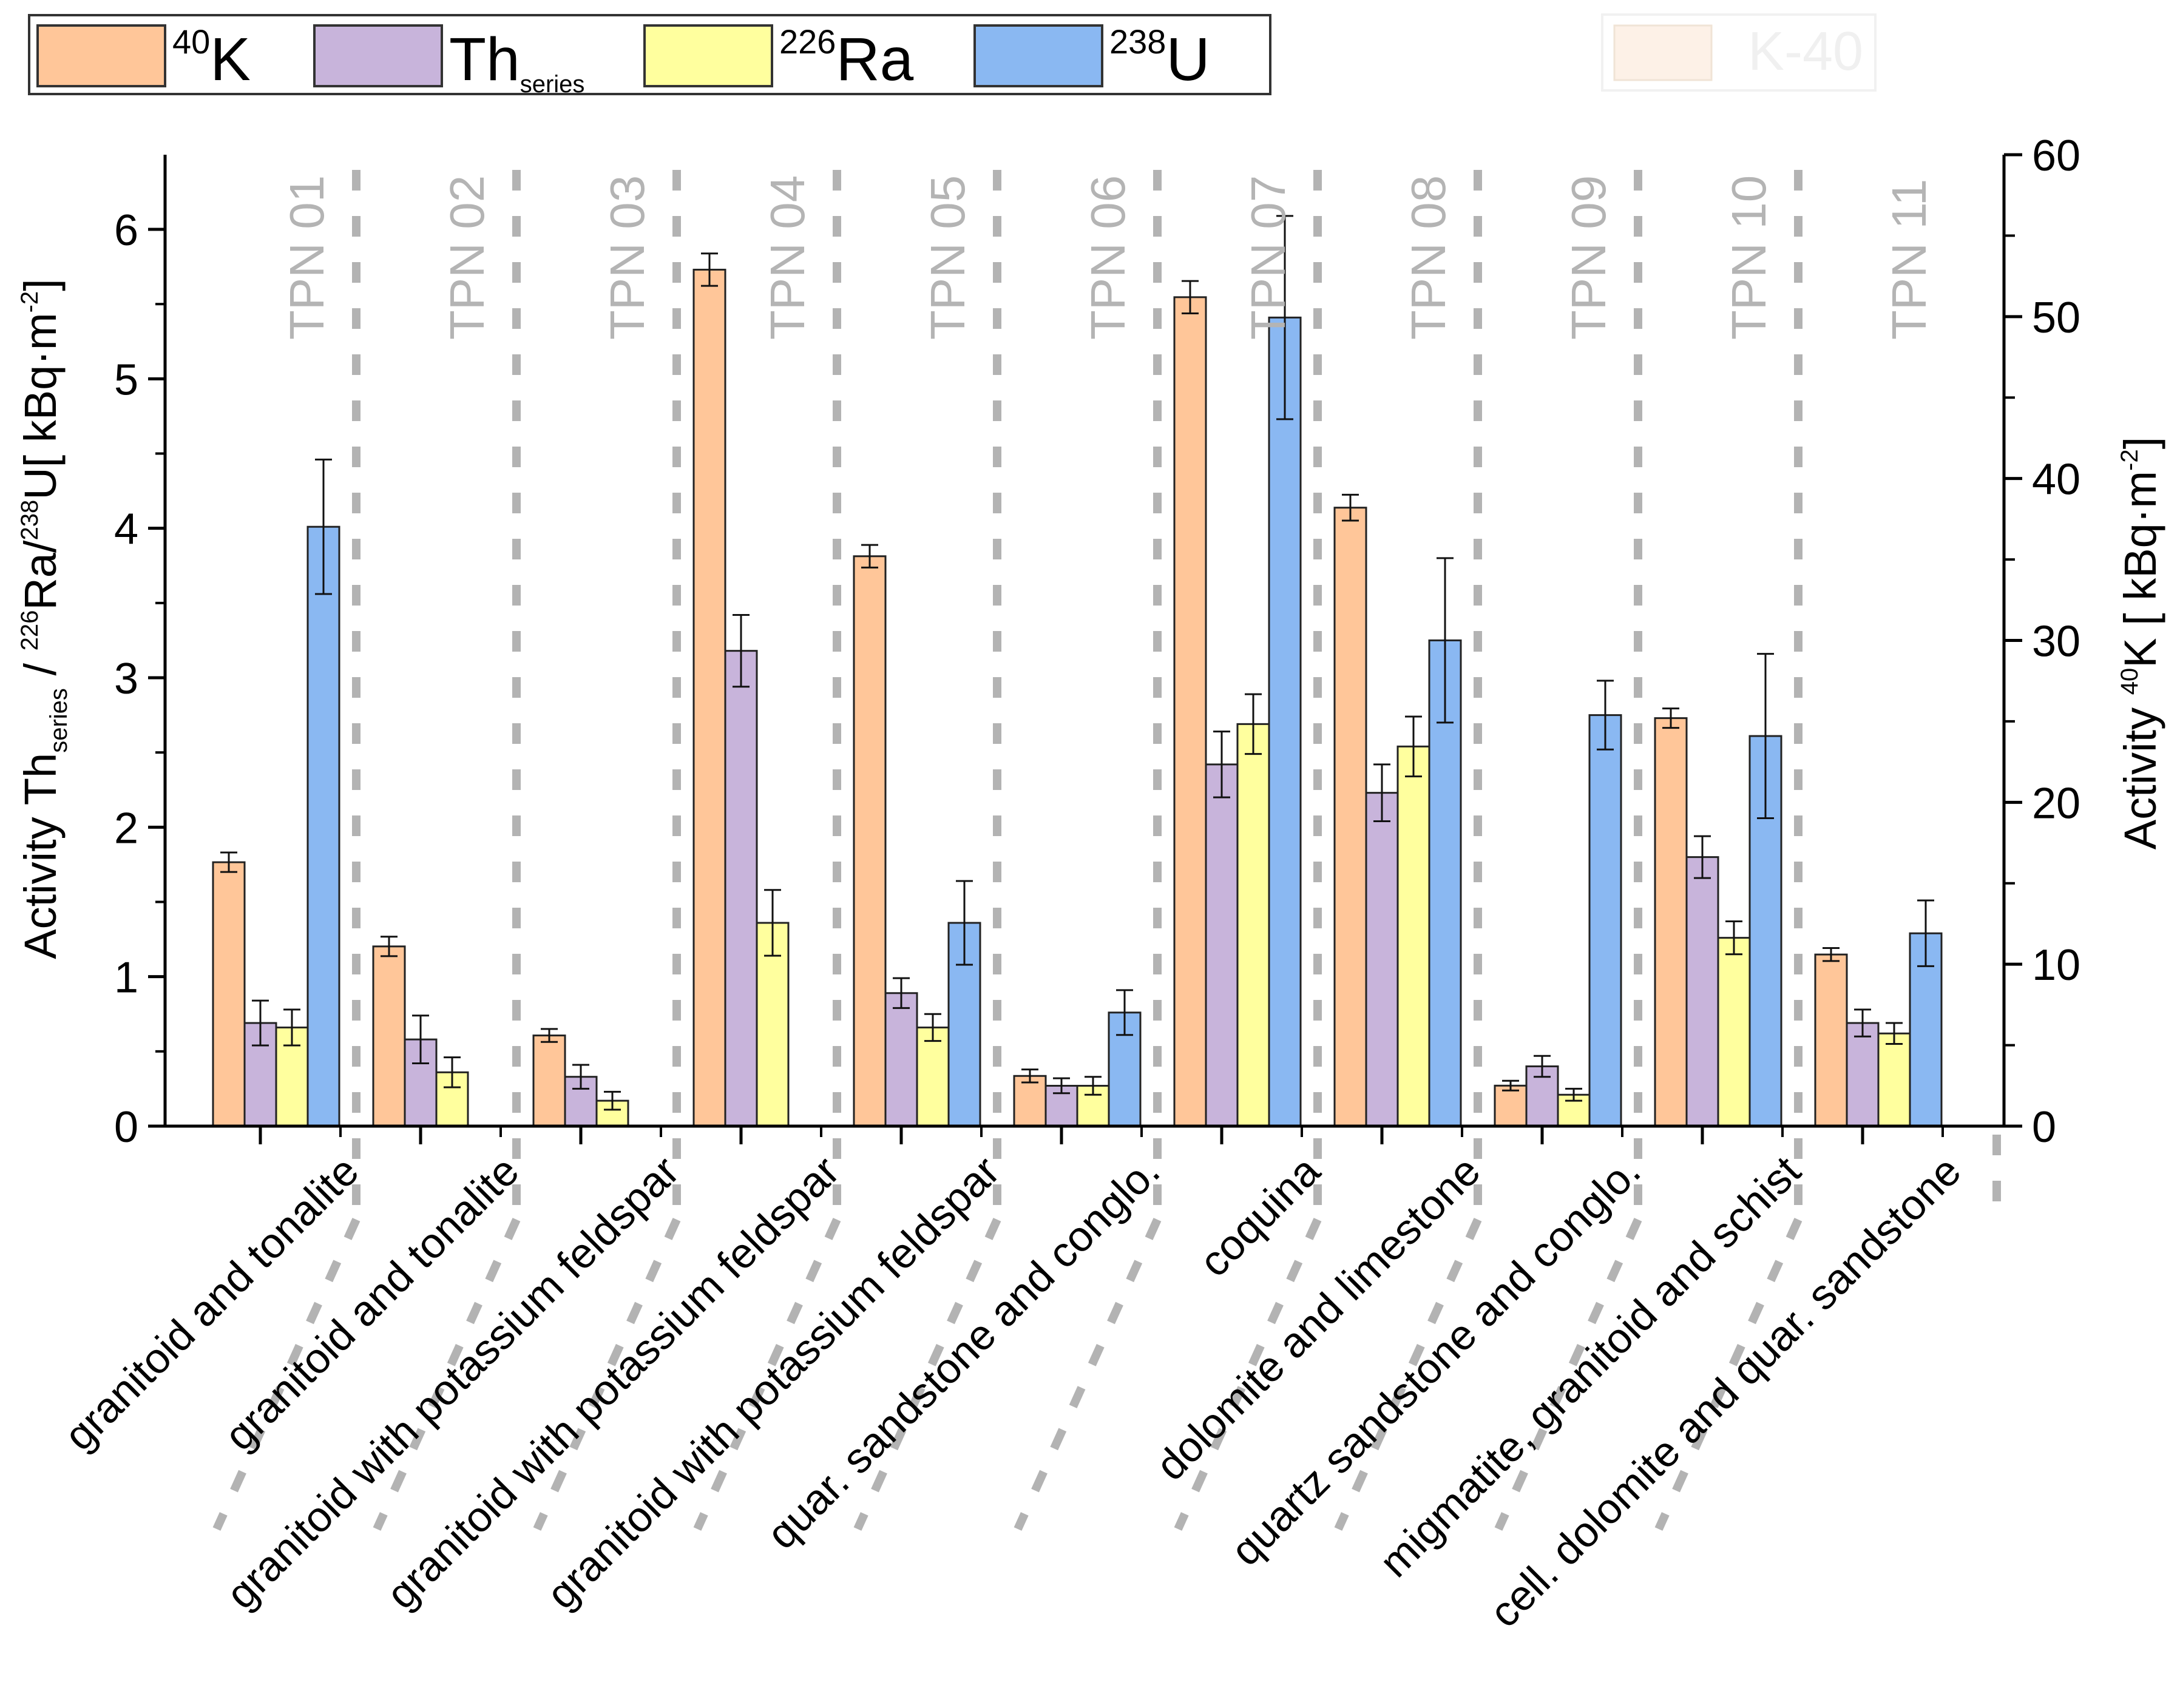 The width and height of the screenshot is (2180, 1708). What do you see at coordinates (2056, 480) in the screenshot?
I see `right-tick-label: 40` at bounding box center [2056, 480].